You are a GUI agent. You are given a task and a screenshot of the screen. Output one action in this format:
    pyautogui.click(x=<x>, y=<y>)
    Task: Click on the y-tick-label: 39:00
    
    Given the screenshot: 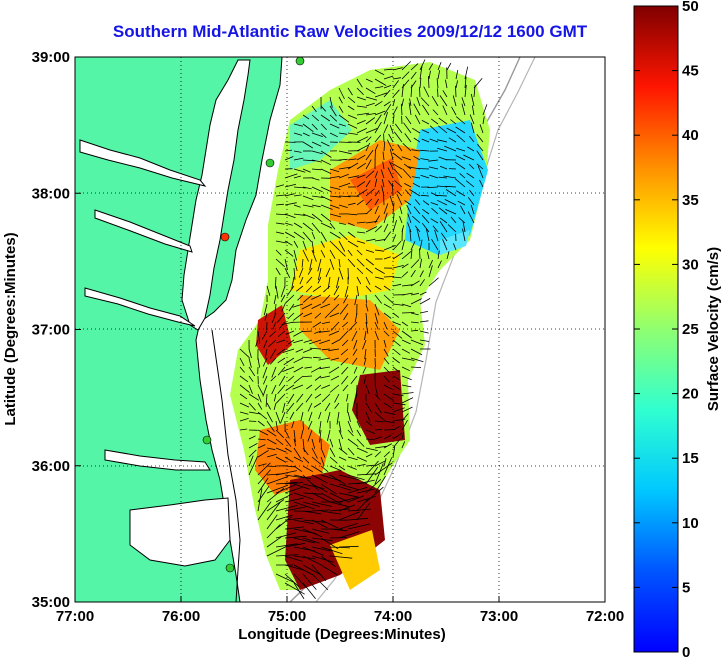 What is the action you would take?
    pyautogui.click(x=51, y=57)
    